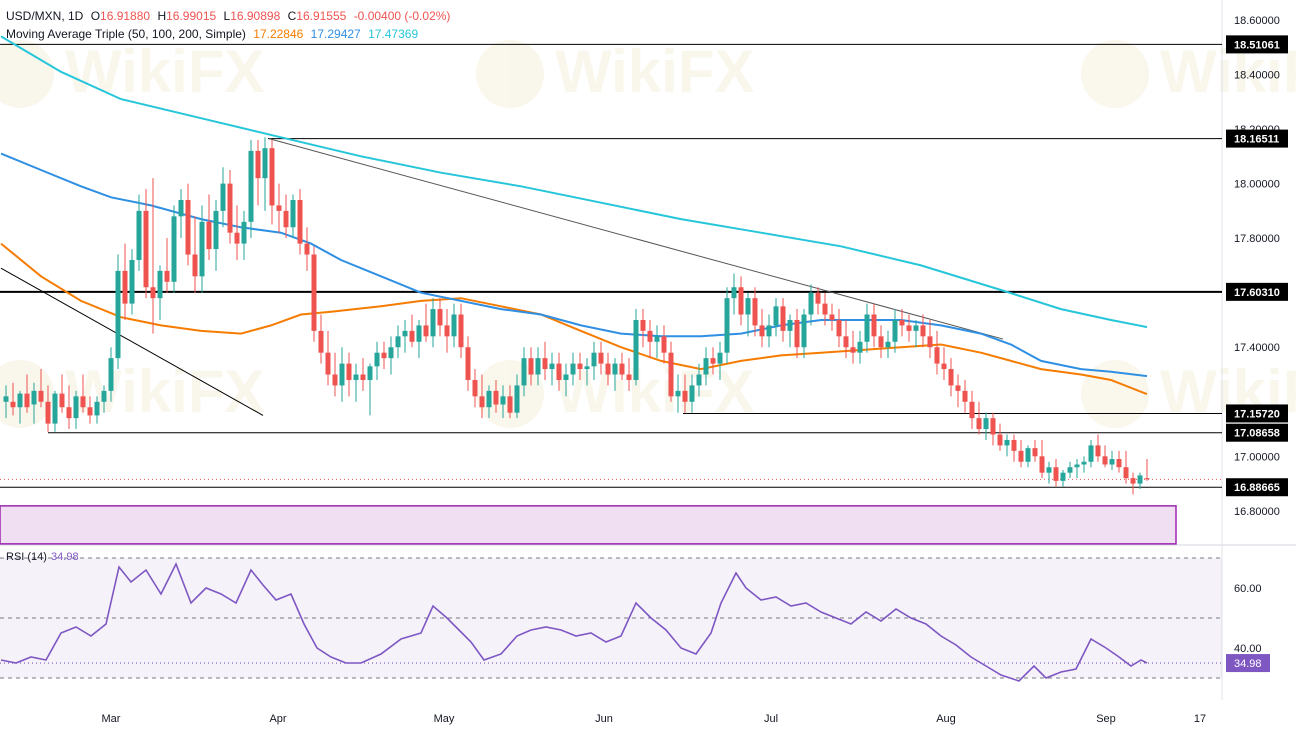  I want to click on time-axis: Mar Apr May Jun Jul Aug Sep 17, so click(654, 719).